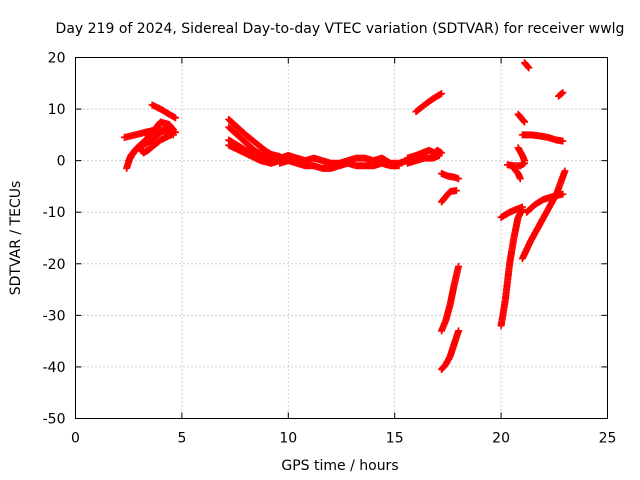 This screenshot has width=640, height=480. What do you see at coordinates (54, 213) in the screenshot?
I see `y-tick-label: -10` at bounding box center [54, 213].